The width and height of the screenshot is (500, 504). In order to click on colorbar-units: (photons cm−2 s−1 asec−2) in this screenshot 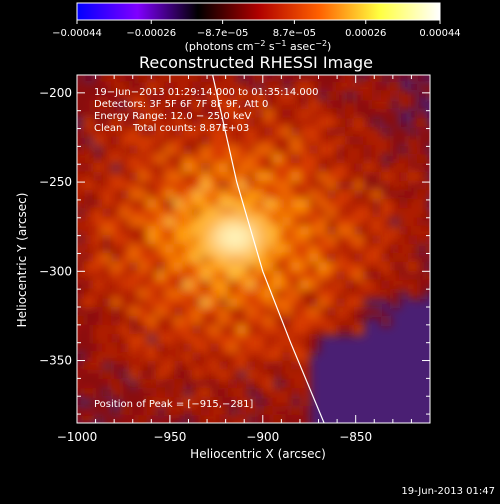, I will do `click(258, 46)`.